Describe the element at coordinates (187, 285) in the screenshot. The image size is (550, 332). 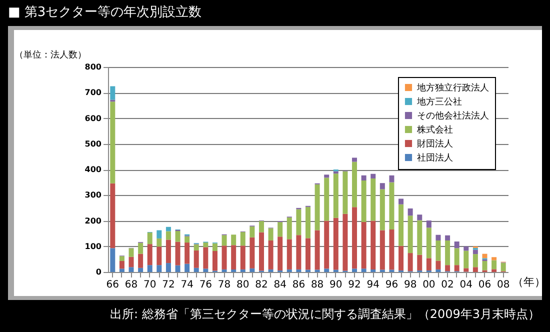
I see `x-tick-label: 74` at that location.